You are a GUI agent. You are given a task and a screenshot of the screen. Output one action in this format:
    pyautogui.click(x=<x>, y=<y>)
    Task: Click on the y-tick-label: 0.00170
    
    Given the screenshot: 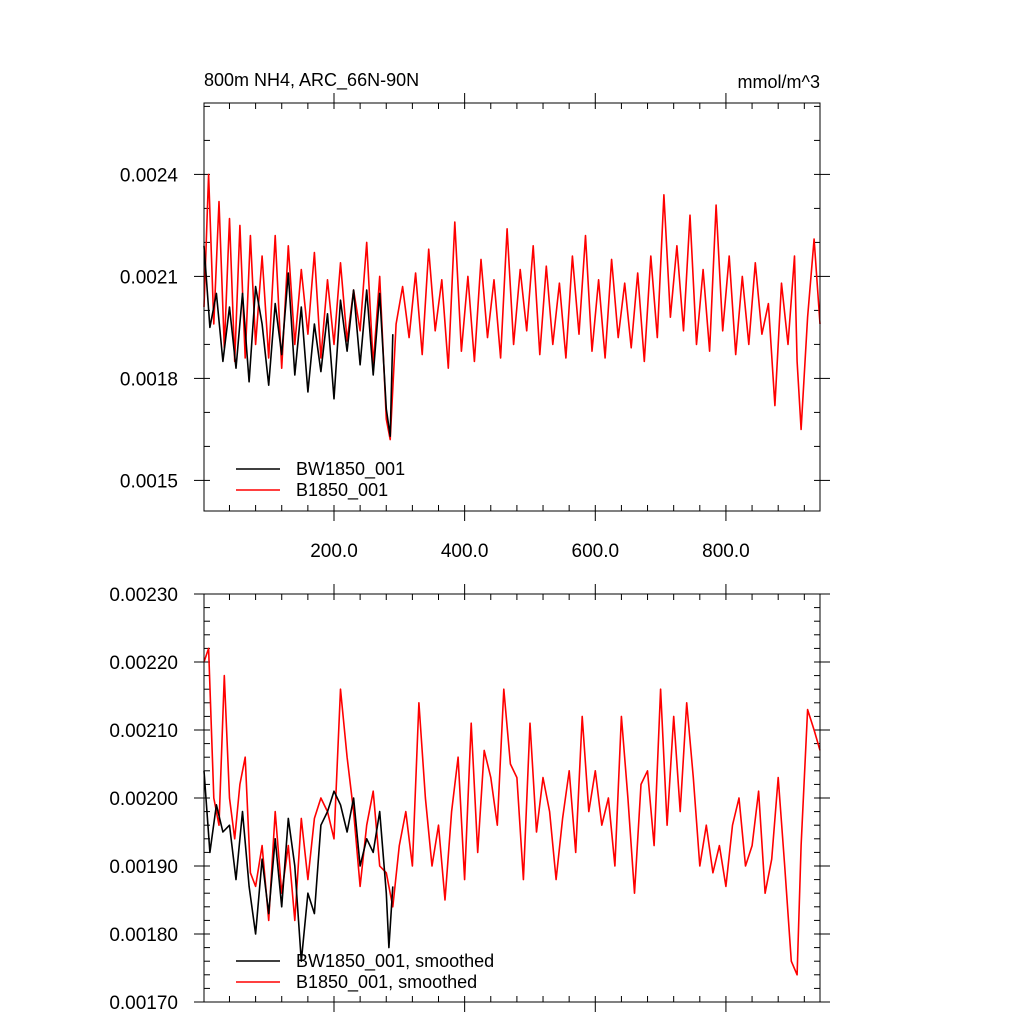 What is the action you would take?
    pyautogui.click(x=143, y=1003)
    